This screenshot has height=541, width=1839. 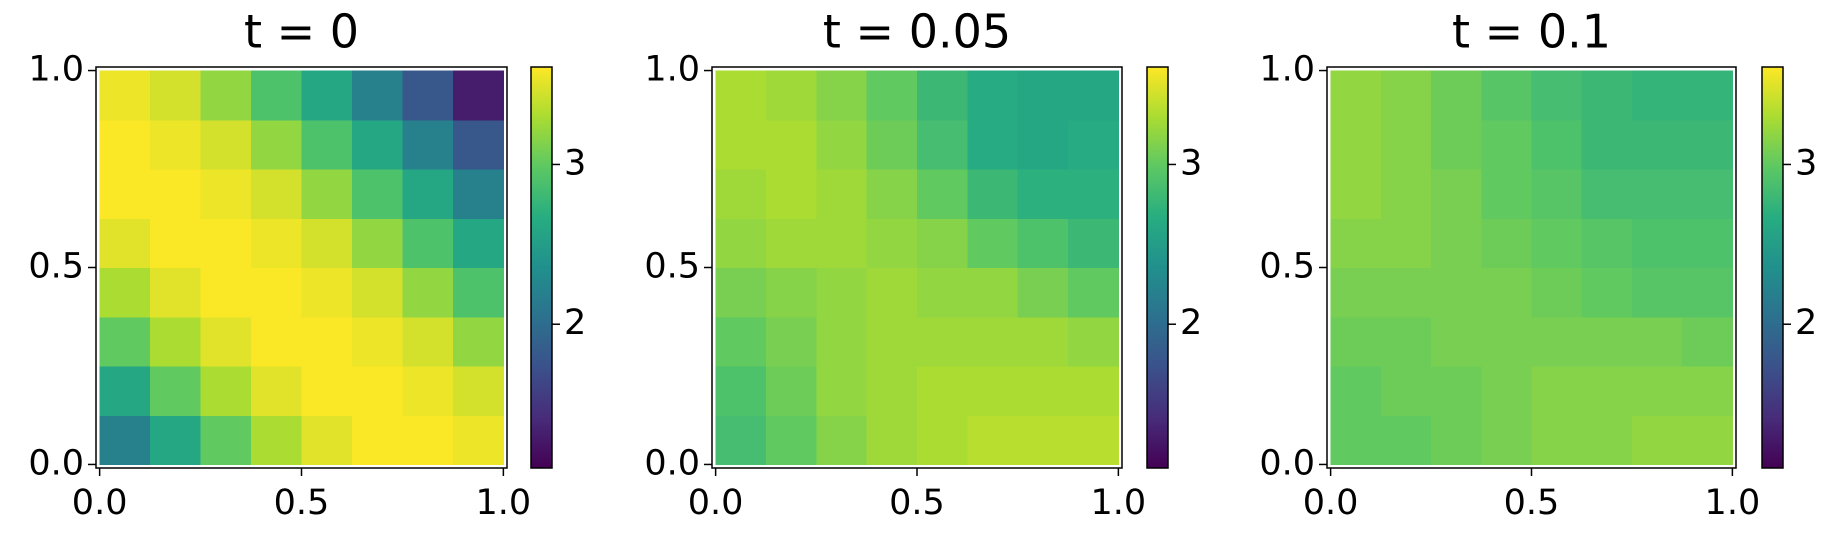 I want to click on x-tick-label: 1.0, so click(x=504, y=503).